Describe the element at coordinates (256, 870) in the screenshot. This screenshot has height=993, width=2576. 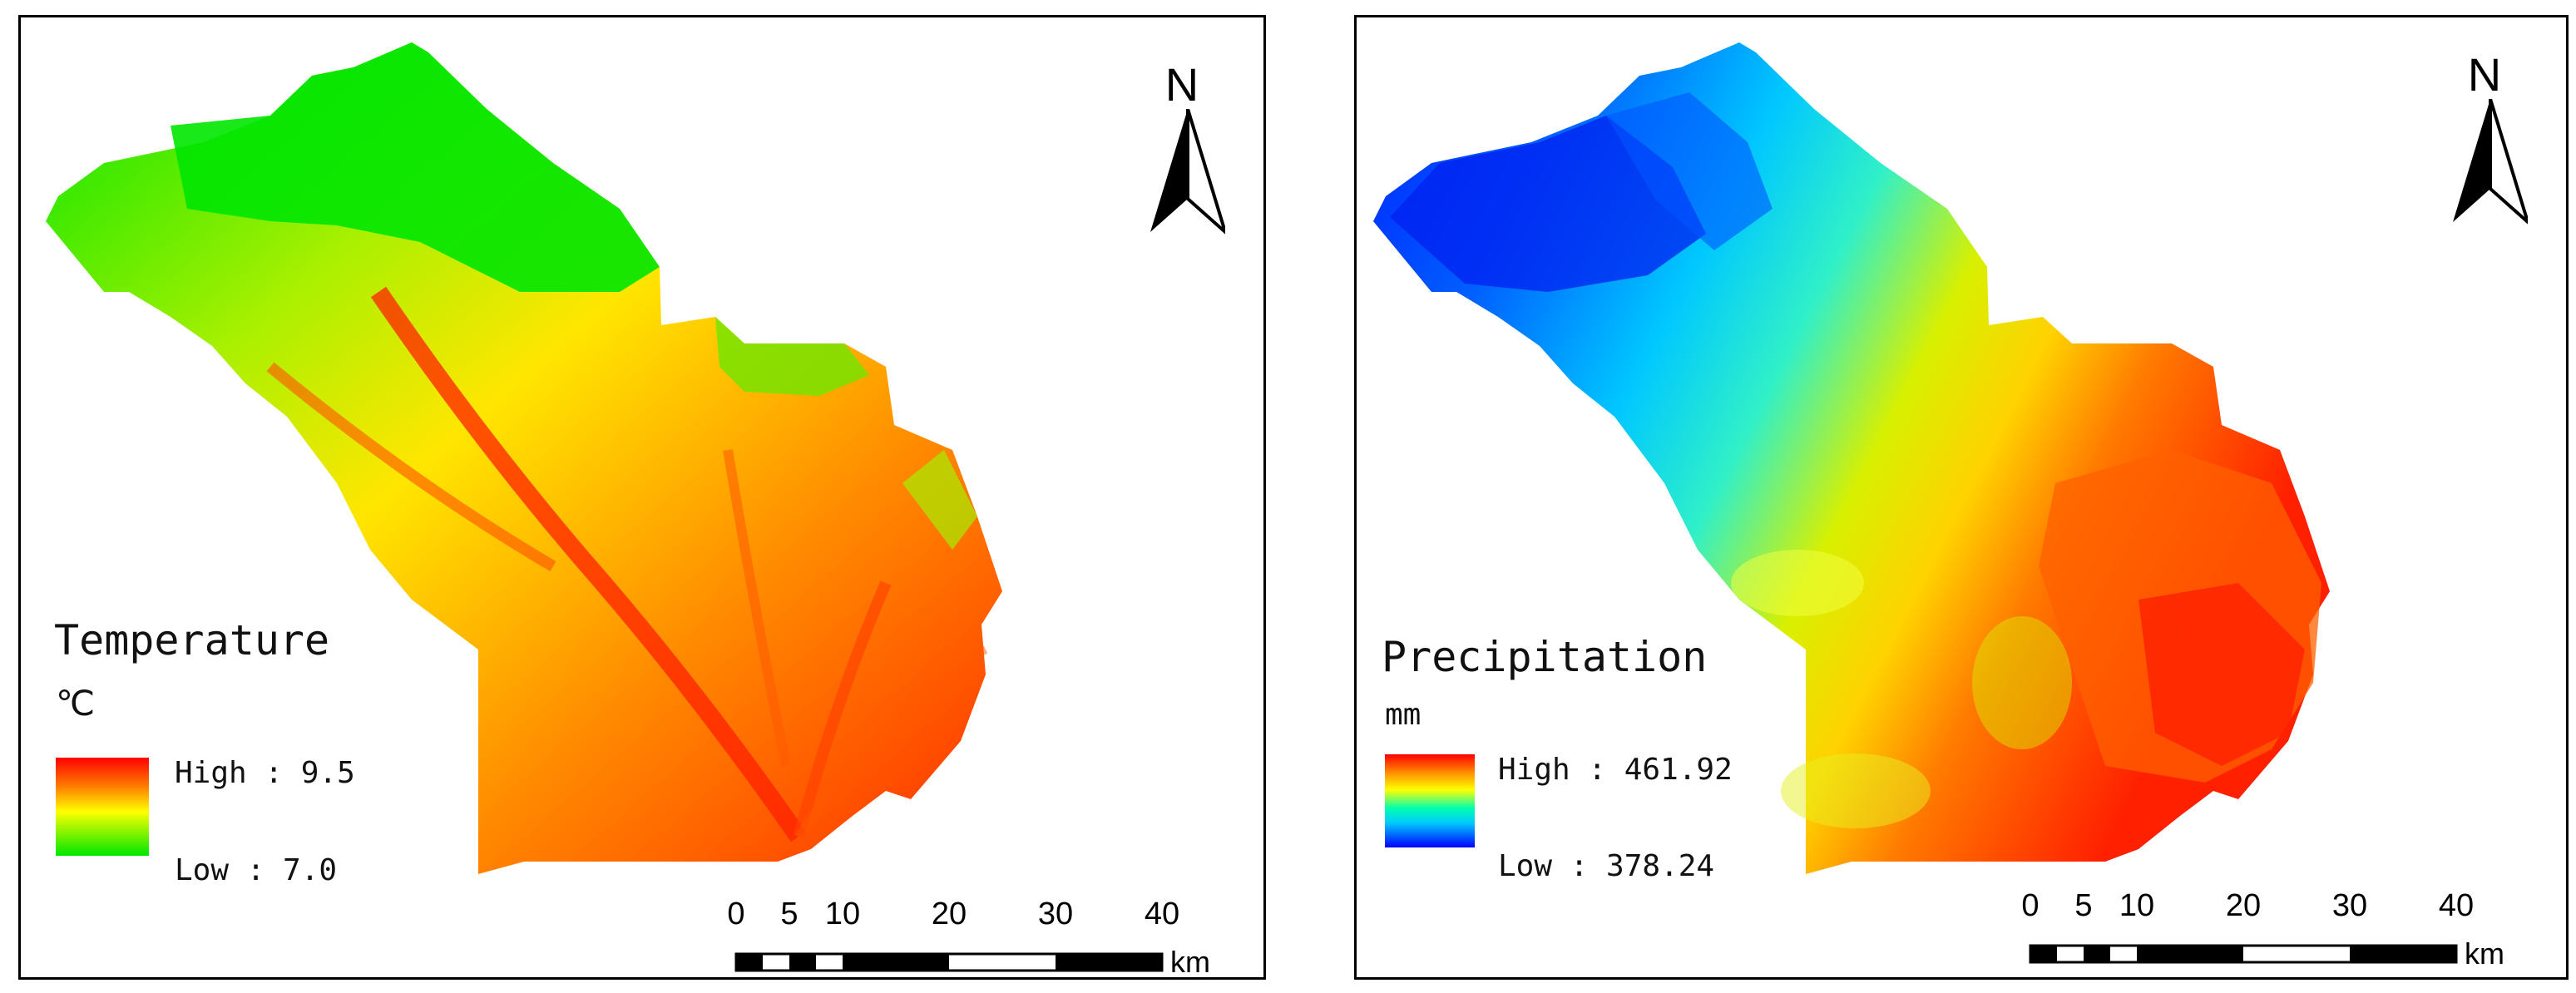
I see `legend-low-label: Low : 7.0` at that location.